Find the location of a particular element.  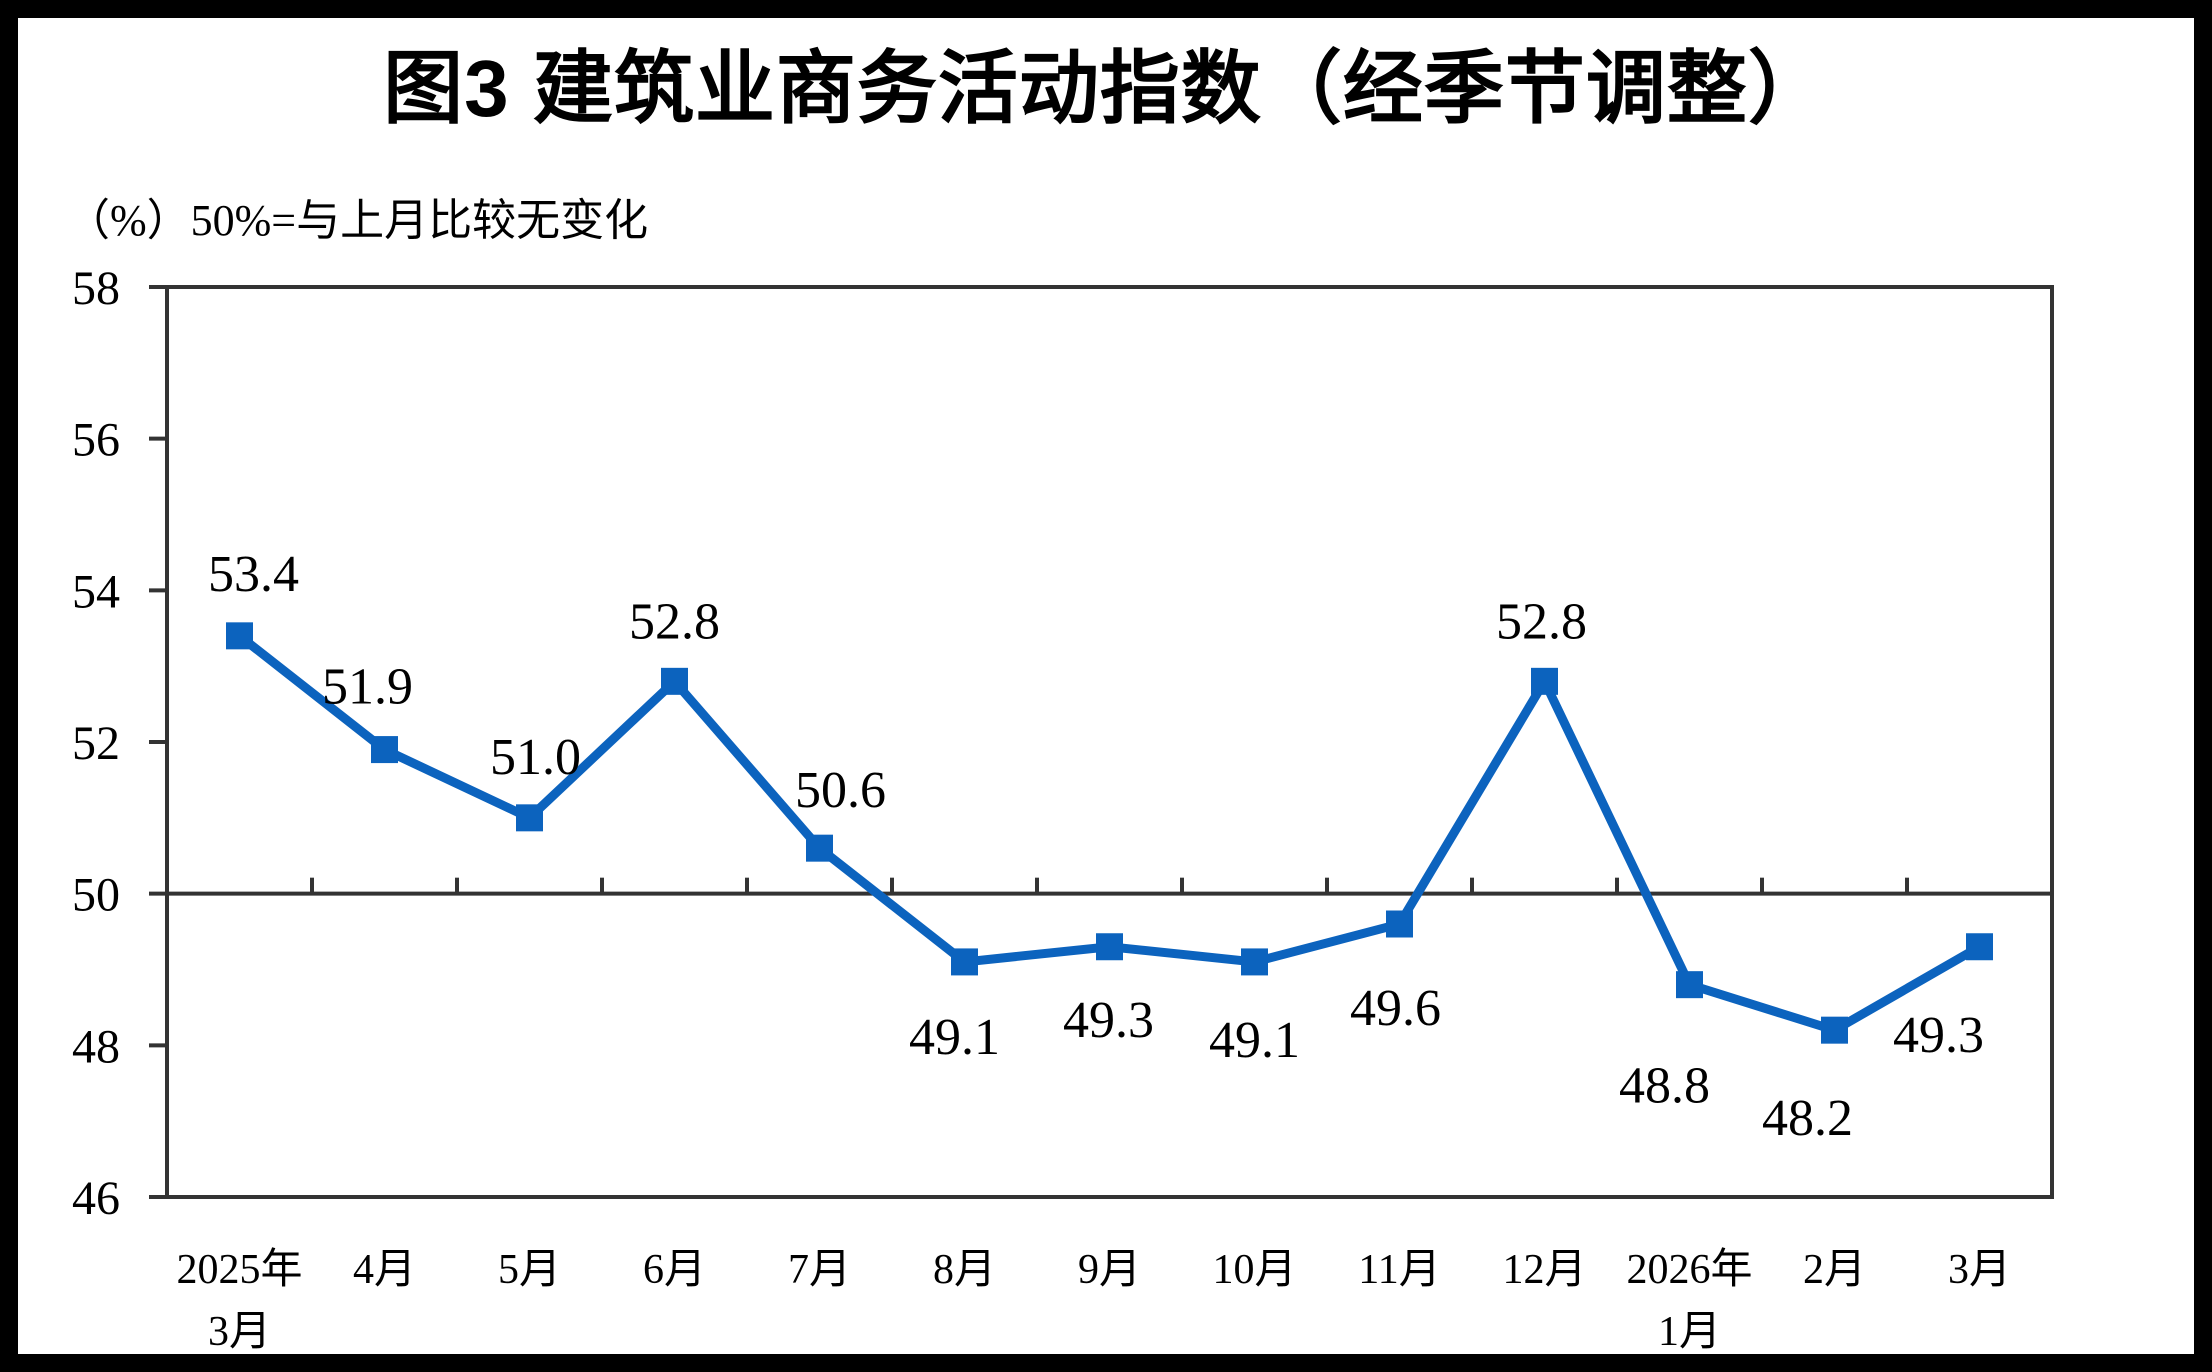

x-tick-label: 10月 is located at coordinates (1254, 1270).